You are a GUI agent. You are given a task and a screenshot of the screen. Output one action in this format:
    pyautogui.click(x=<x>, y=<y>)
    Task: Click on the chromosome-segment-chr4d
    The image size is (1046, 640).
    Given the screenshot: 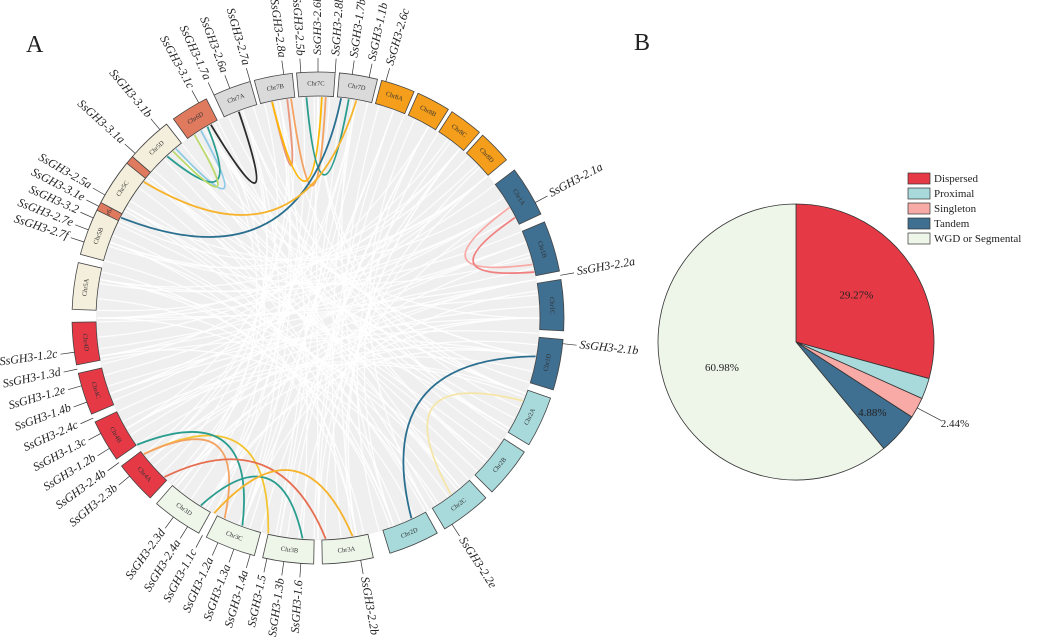 What is the action you would take?
    pyautogui.click(x=86, y=343)
    